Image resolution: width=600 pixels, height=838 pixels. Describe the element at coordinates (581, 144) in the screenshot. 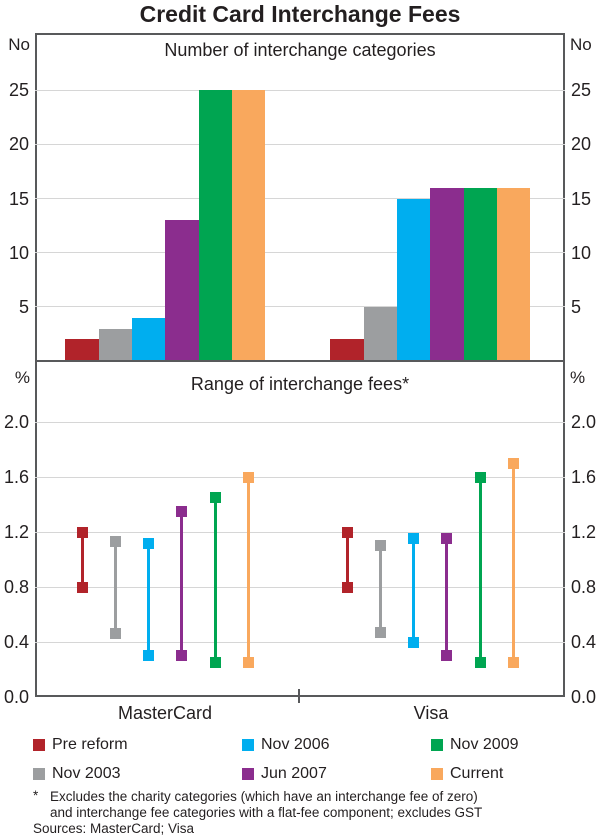

I see `y-tick-label-right: 20` at that location.